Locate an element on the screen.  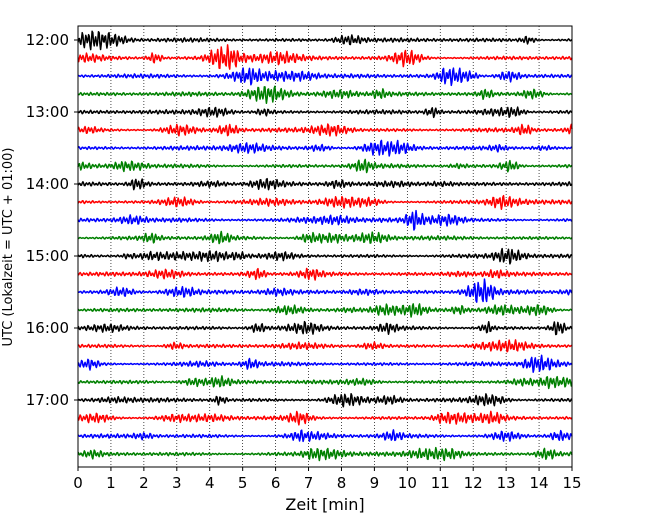
x-tick-label: 14 is located at coordinates (539, 483).